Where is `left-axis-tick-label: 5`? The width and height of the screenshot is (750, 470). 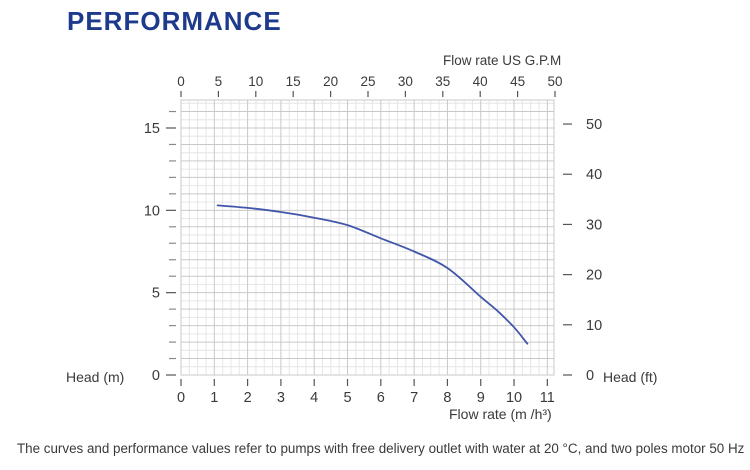
left-axis-tick-label: 5 is located at coordinates (156, 294).